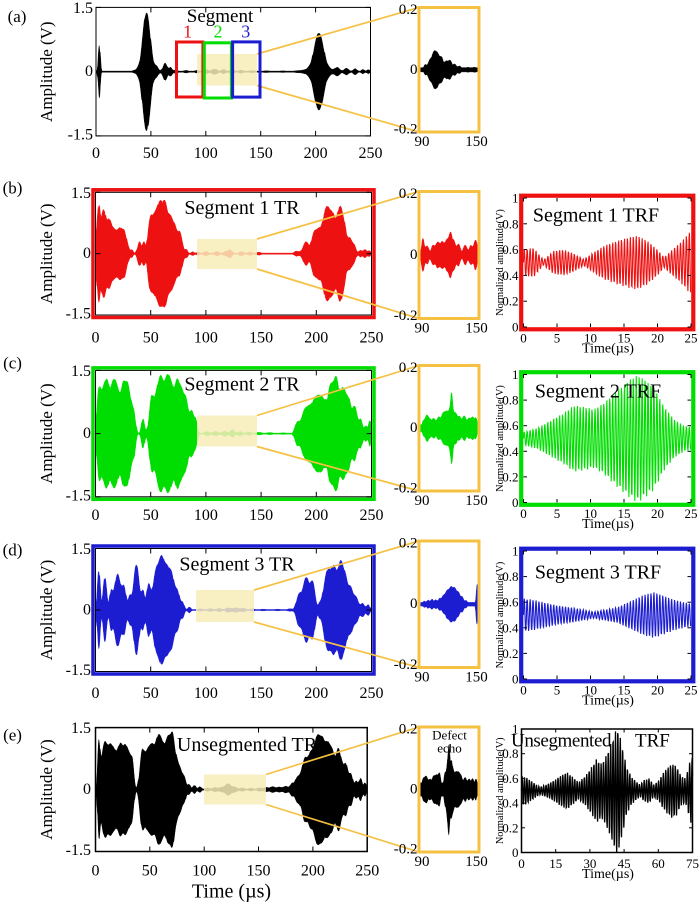  What do you see at coordinates (598, 392) in the screenshot?
I see `svg-text: Segment 2 TRF` at bounding box center [598, 392].